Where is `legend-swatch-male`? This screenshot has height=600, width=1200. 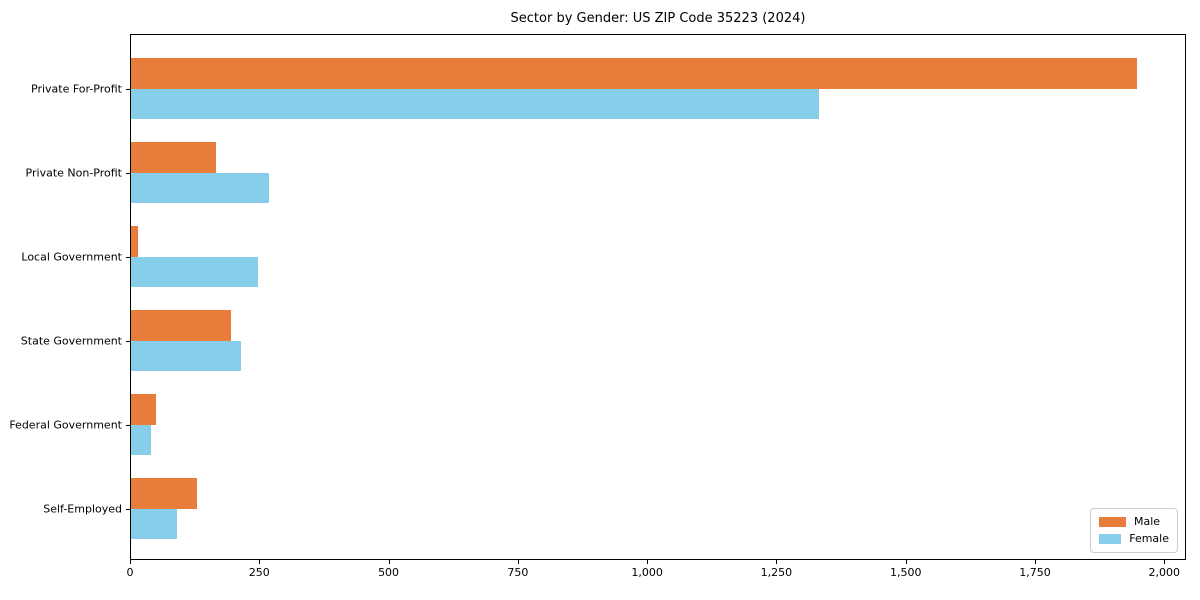
legend-swatch-male is located at coordinates (1112, 522).